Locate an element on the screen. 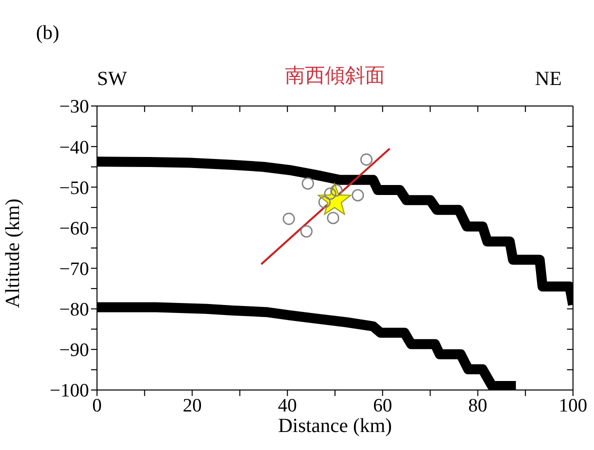 This screenshot has width=594, height=450. y-tick-label: −80 is located at coordinates (74, 310).